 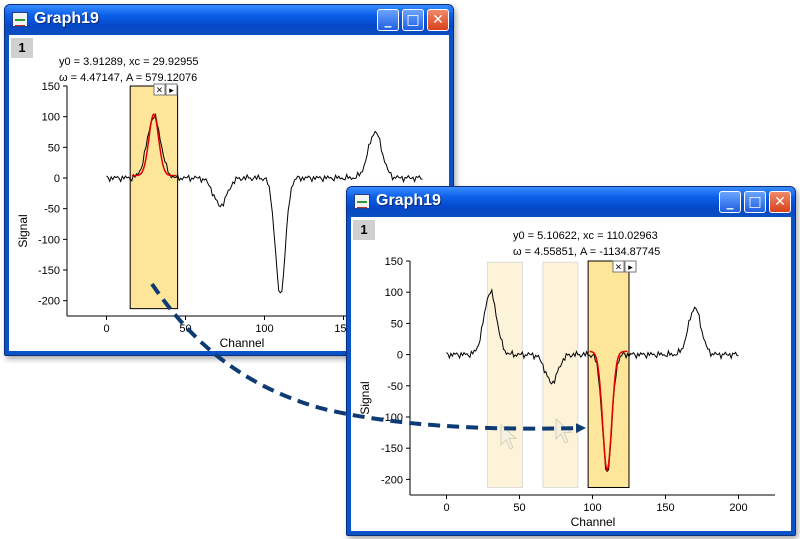 I want to click on signal-line, so click(x=264, y=203).